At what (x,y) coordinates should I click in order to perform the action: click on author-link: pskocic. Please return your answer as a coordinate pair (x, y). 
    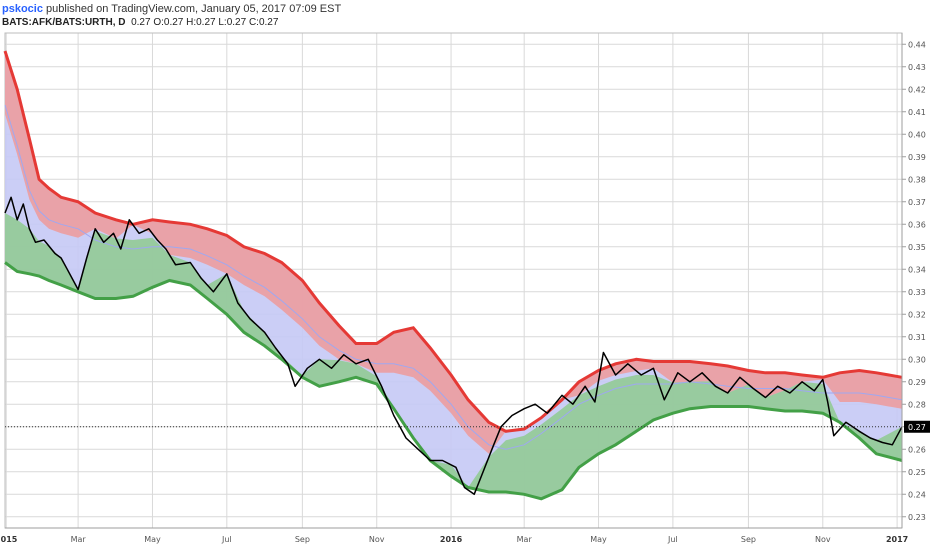
    Looking at the image, I should click on (22, 9).